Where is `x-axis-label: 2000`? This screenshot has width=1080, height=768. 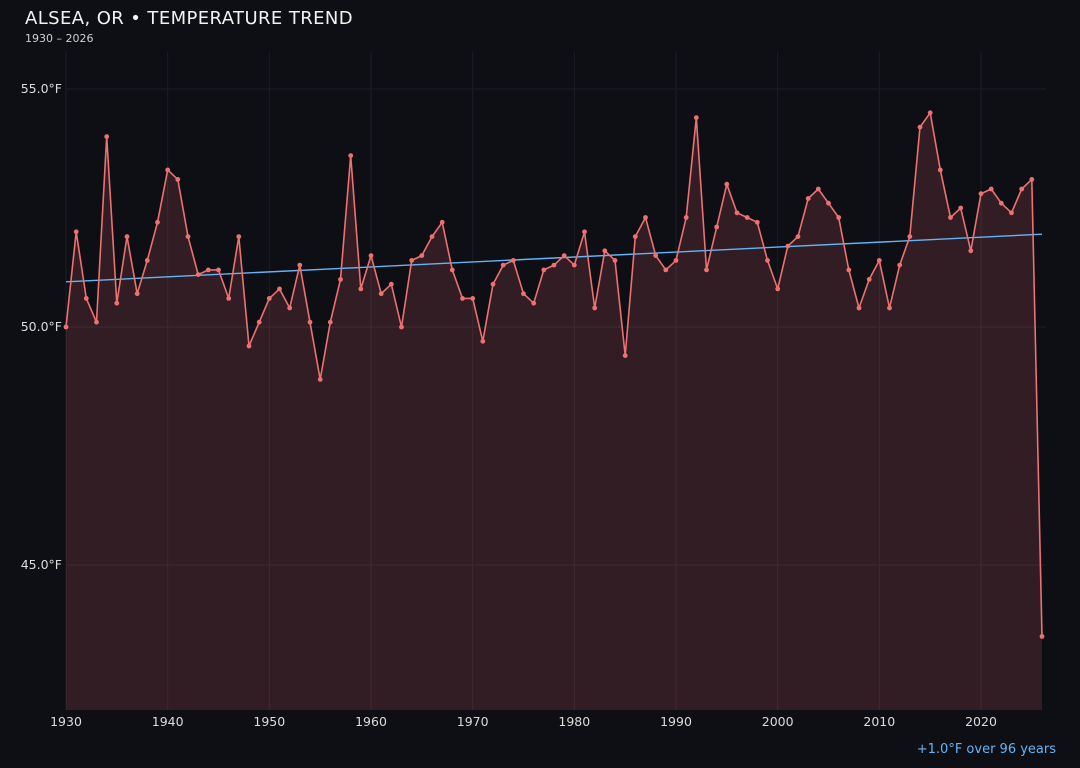 x-axis-label: 2000 is located at coordinates (778, 721).